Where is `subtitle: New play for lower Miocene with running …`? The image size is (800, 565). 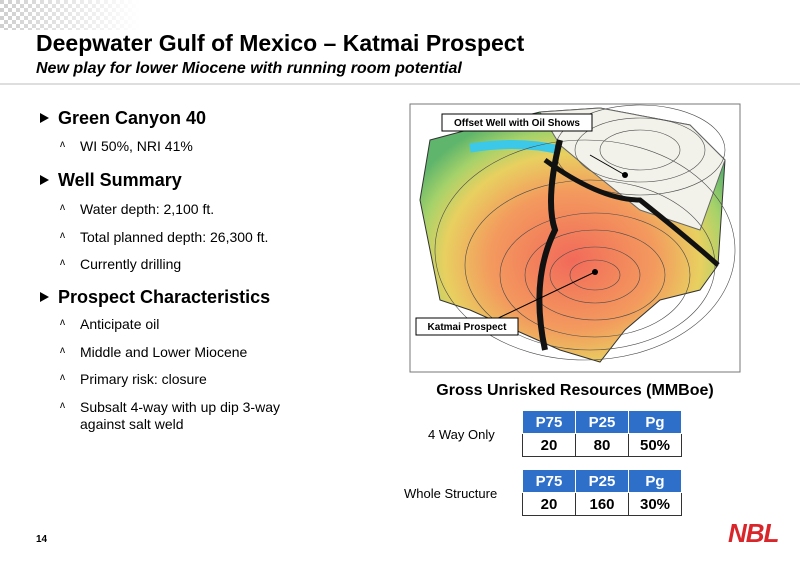 subtitle: New play for lower Miocene with running … is located at coordinates (249, 68).